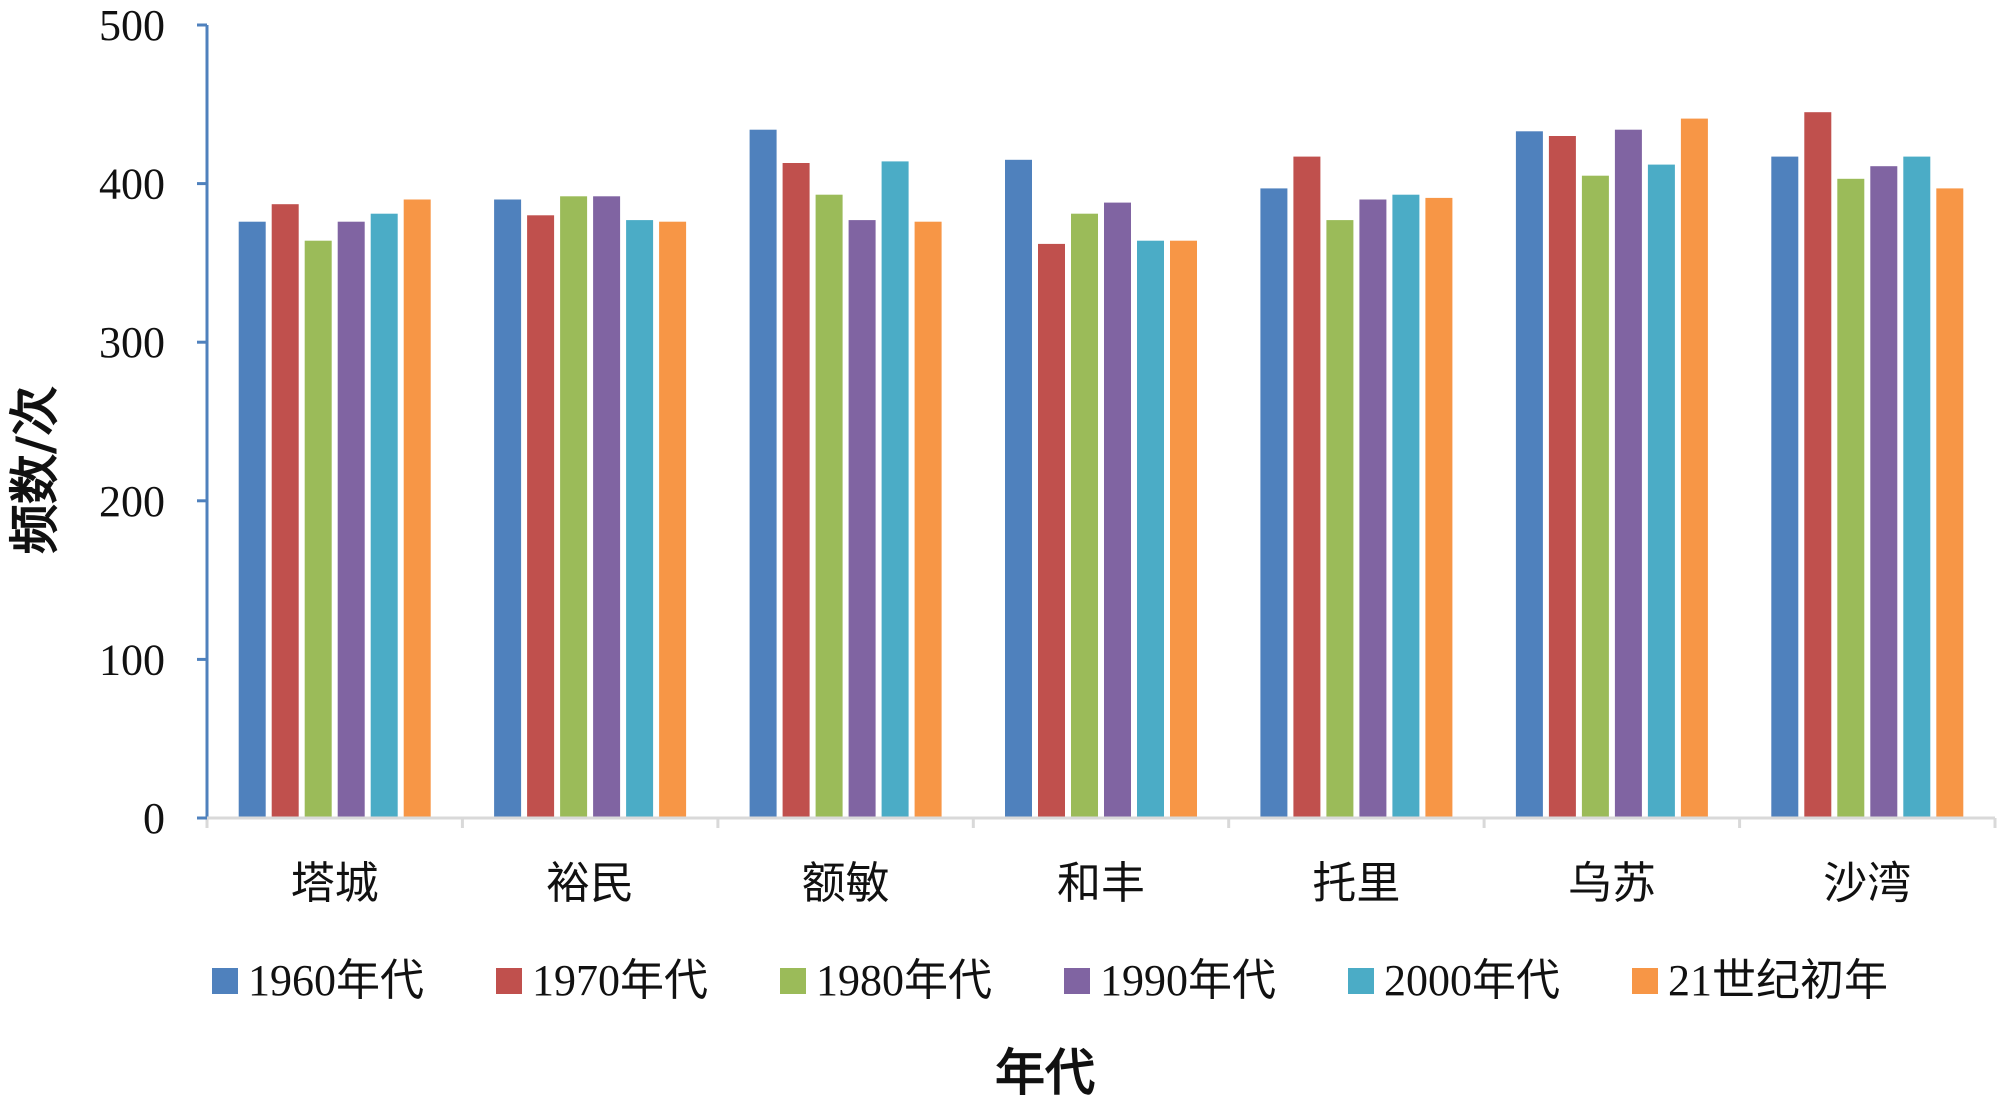  Describe the element at coordinates (132, 342) in the screenshot. I see `y-tick-label: 300` at that location.